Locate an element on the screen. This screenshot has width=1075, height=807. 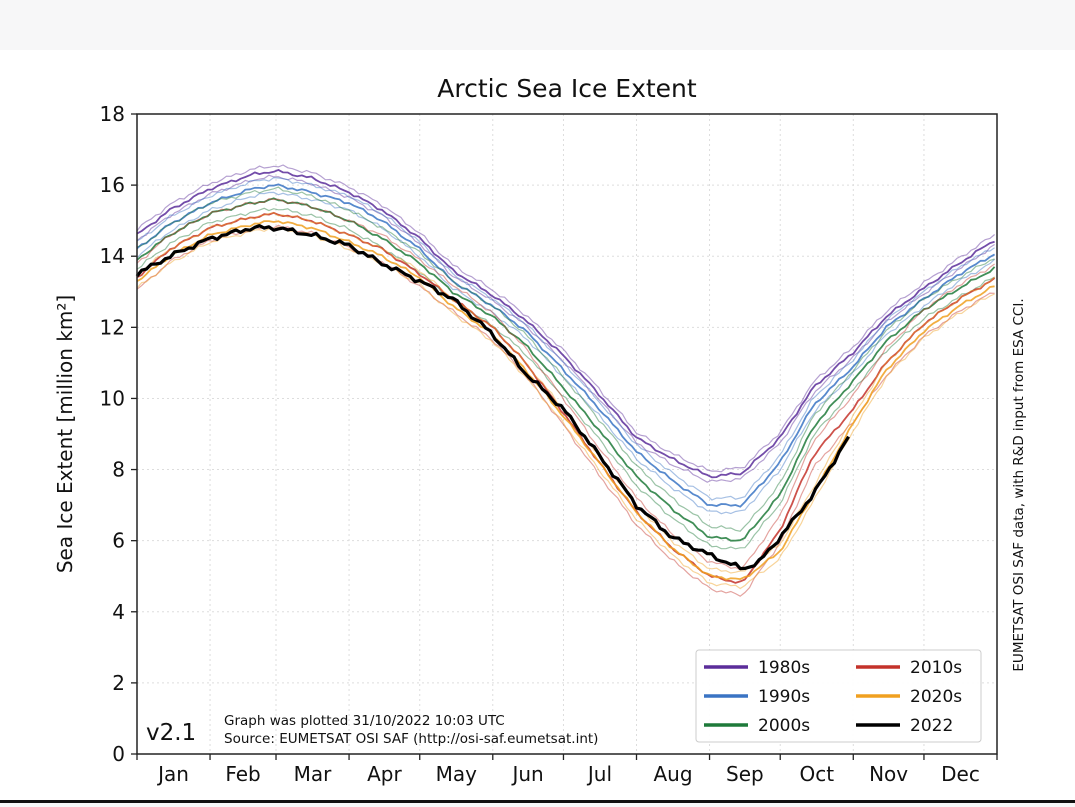
legend-label-1980s: 1980s is located at coordinates (784, 668).